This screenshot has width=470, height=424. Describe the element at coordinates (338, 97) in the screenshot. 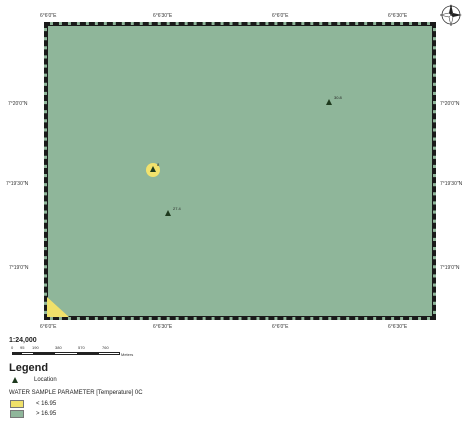

I see `location-label: 30.8` at that location.